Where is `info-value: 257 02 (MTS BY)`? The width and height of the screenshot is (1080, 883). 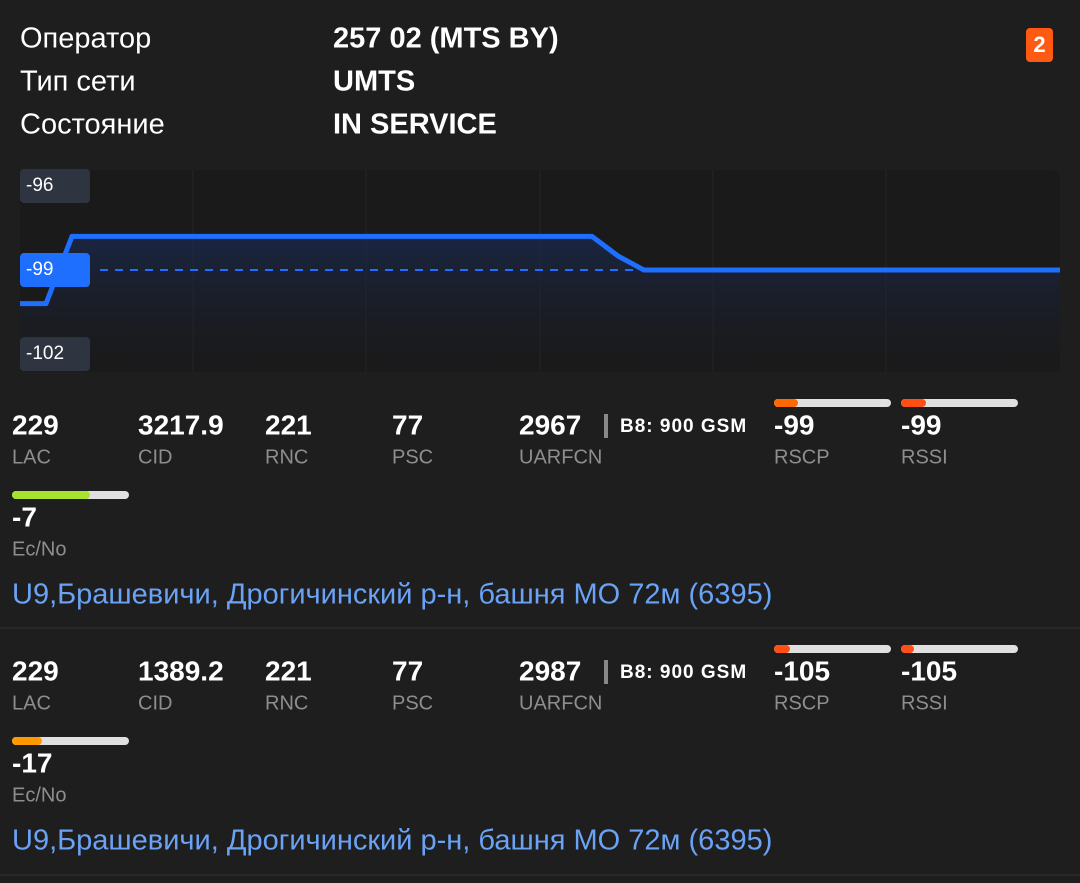 info-value: 257 02 (MTS BY) is located at coordinates (446, 39).